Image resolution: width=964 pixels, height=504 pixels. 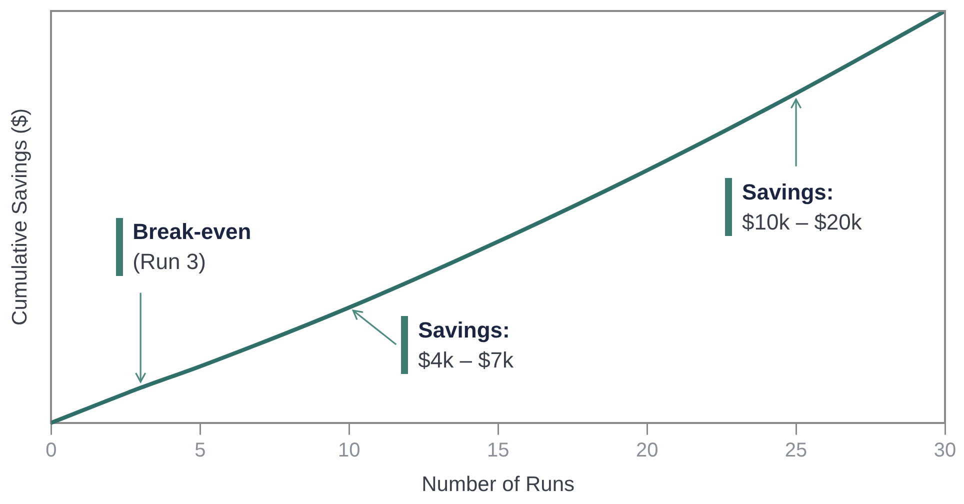 I want to click on y-axis-title: Cumulative Savings ($), so click(x=20, y=217).